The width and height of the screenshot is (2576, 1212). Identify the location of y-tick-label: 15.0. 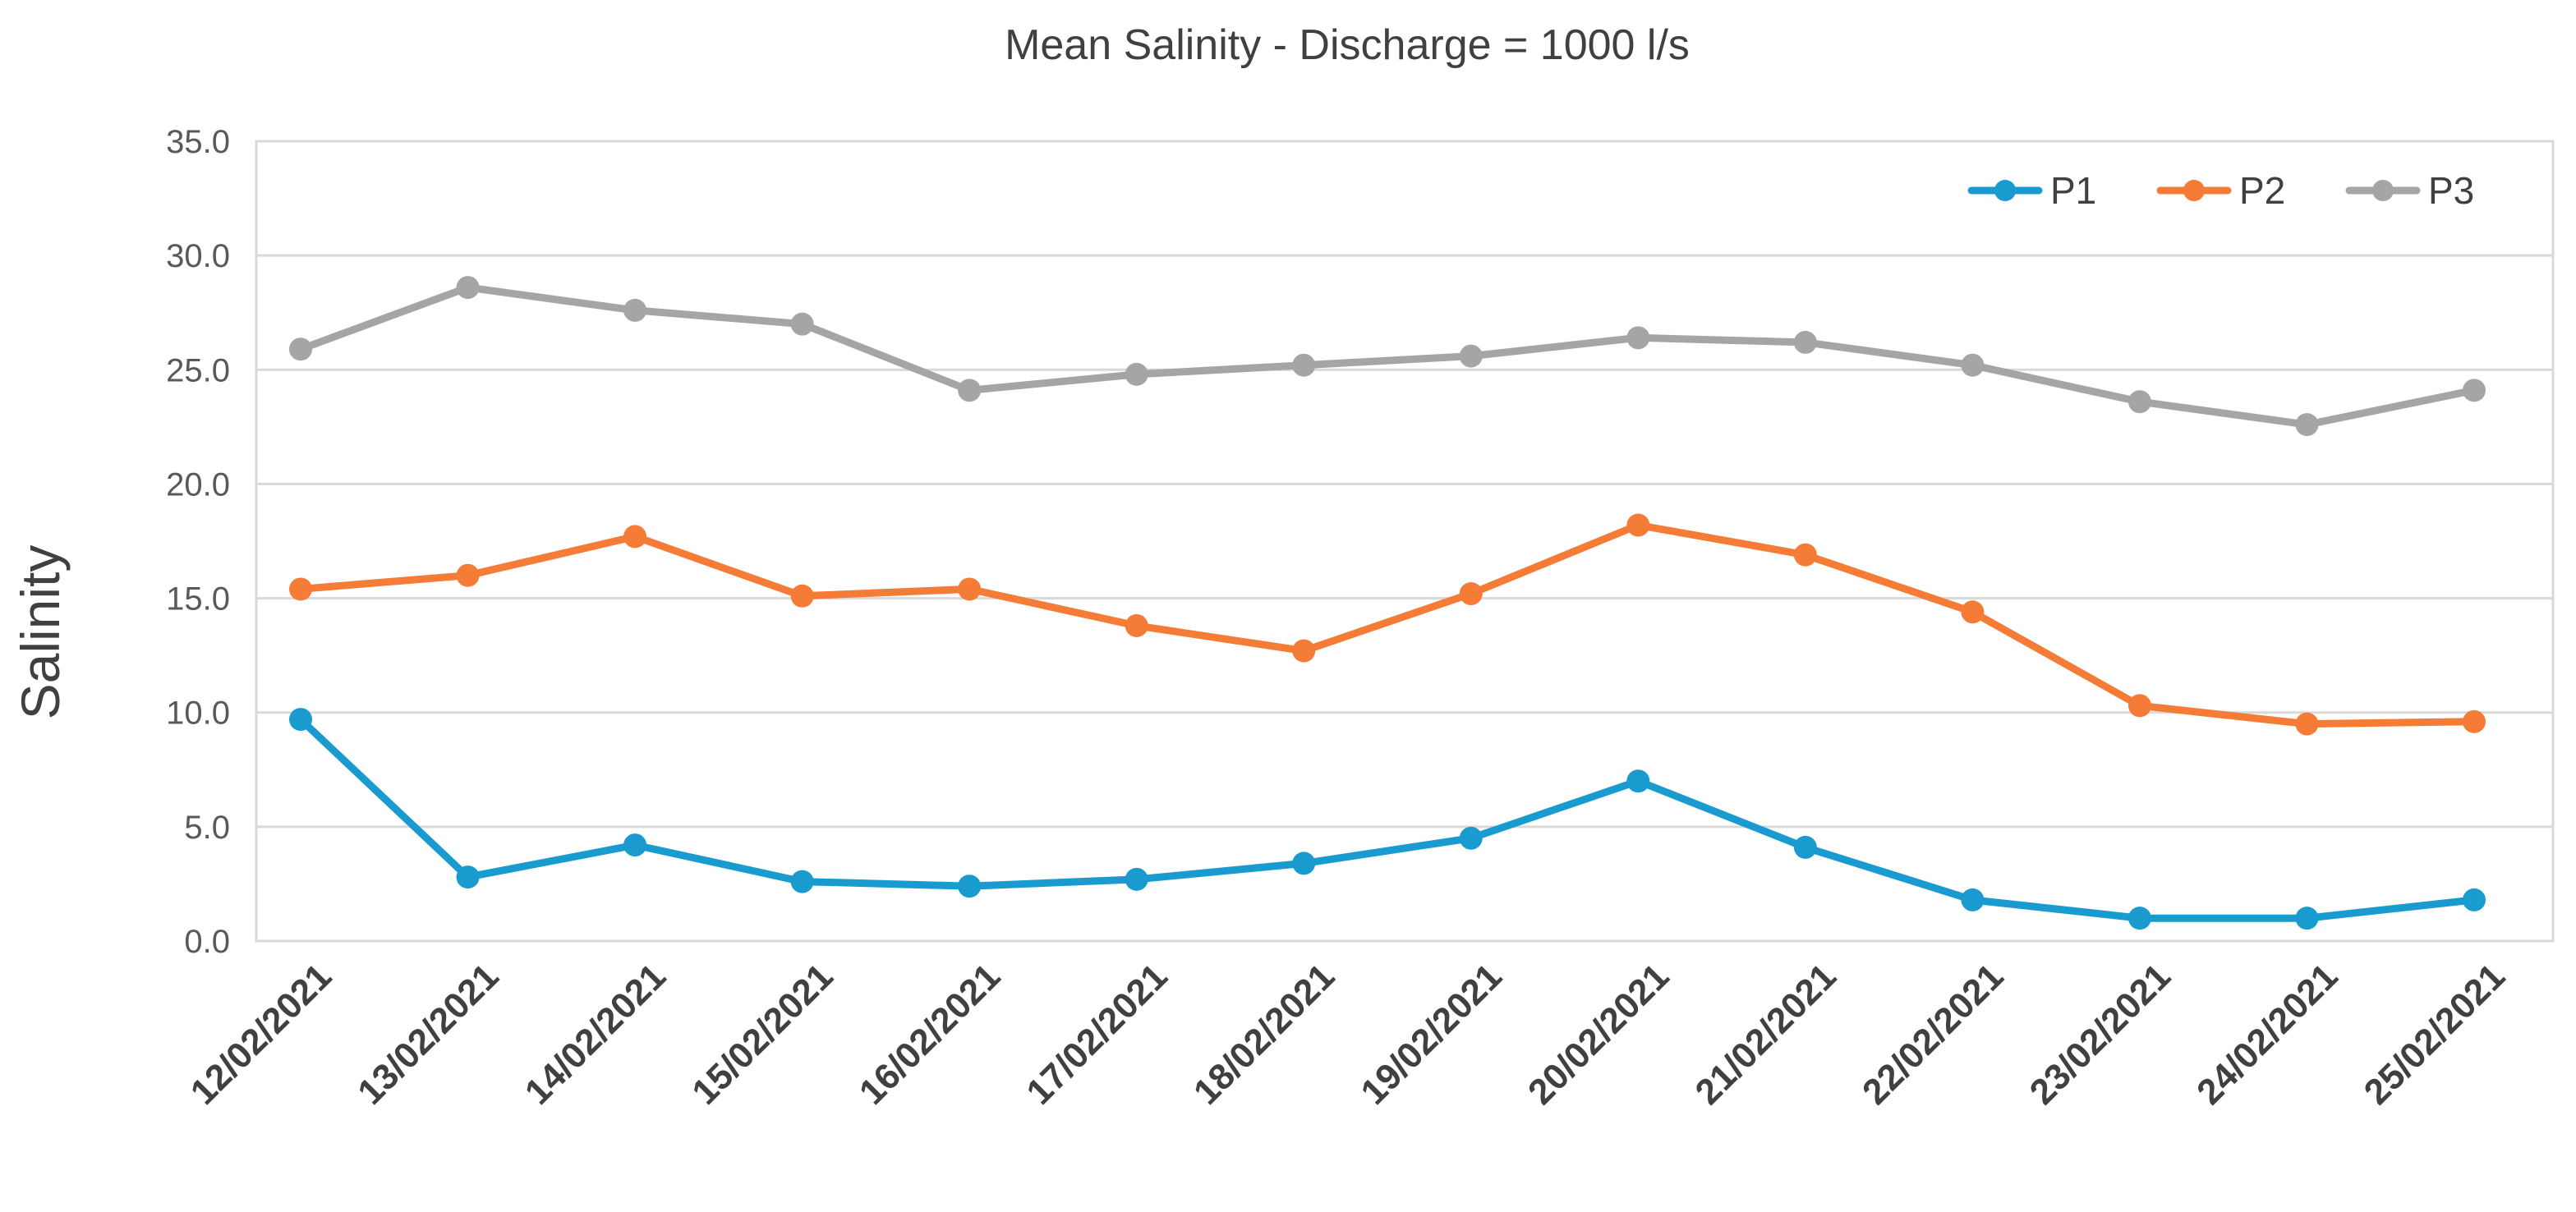
(198, 599).